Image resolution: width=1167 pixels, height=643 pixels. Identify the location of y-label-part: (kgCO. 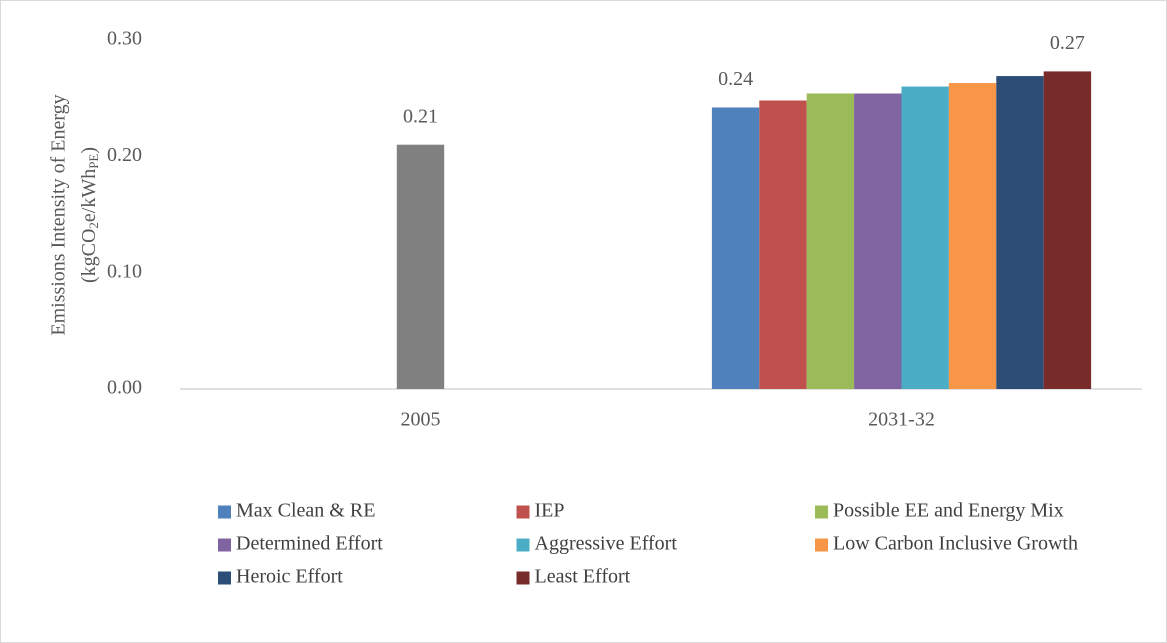
(89, 256).